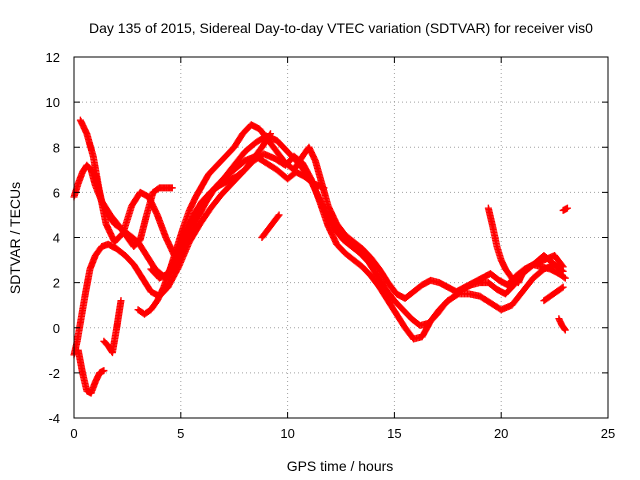  What do you see at coordinates (521, 245) in the screenshot?
I see `series-track10` at bounding box center [521, 245].